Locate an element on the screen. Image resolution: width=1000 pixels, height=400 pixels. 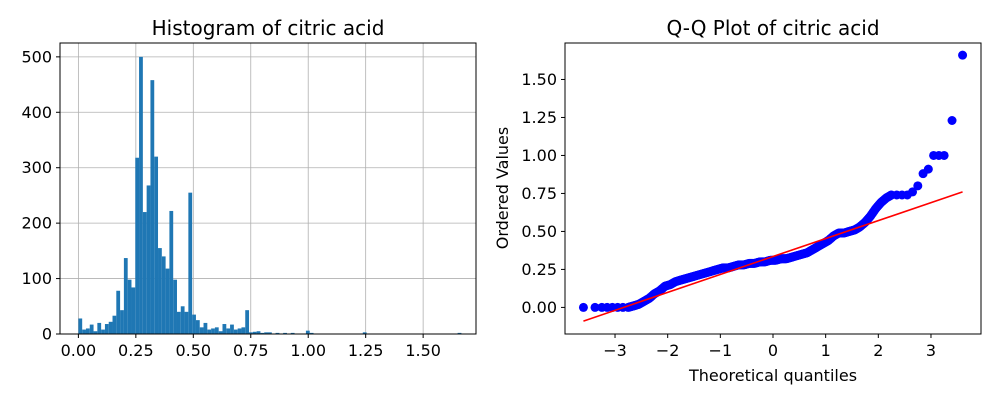
histogram-y-tick-label: 500 is located at coordinates (36, 56).